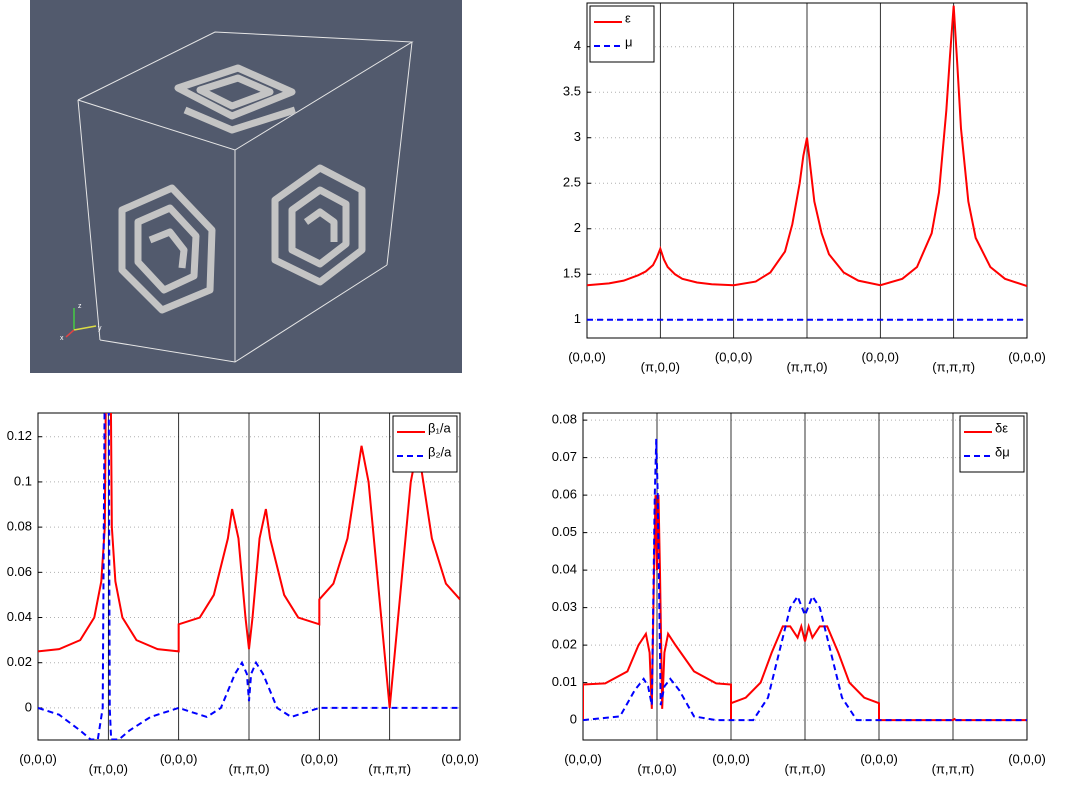  Describe the element at coordinates (572, 91) in the screenshot. I see `y-tick-label: 3.5` at that location.